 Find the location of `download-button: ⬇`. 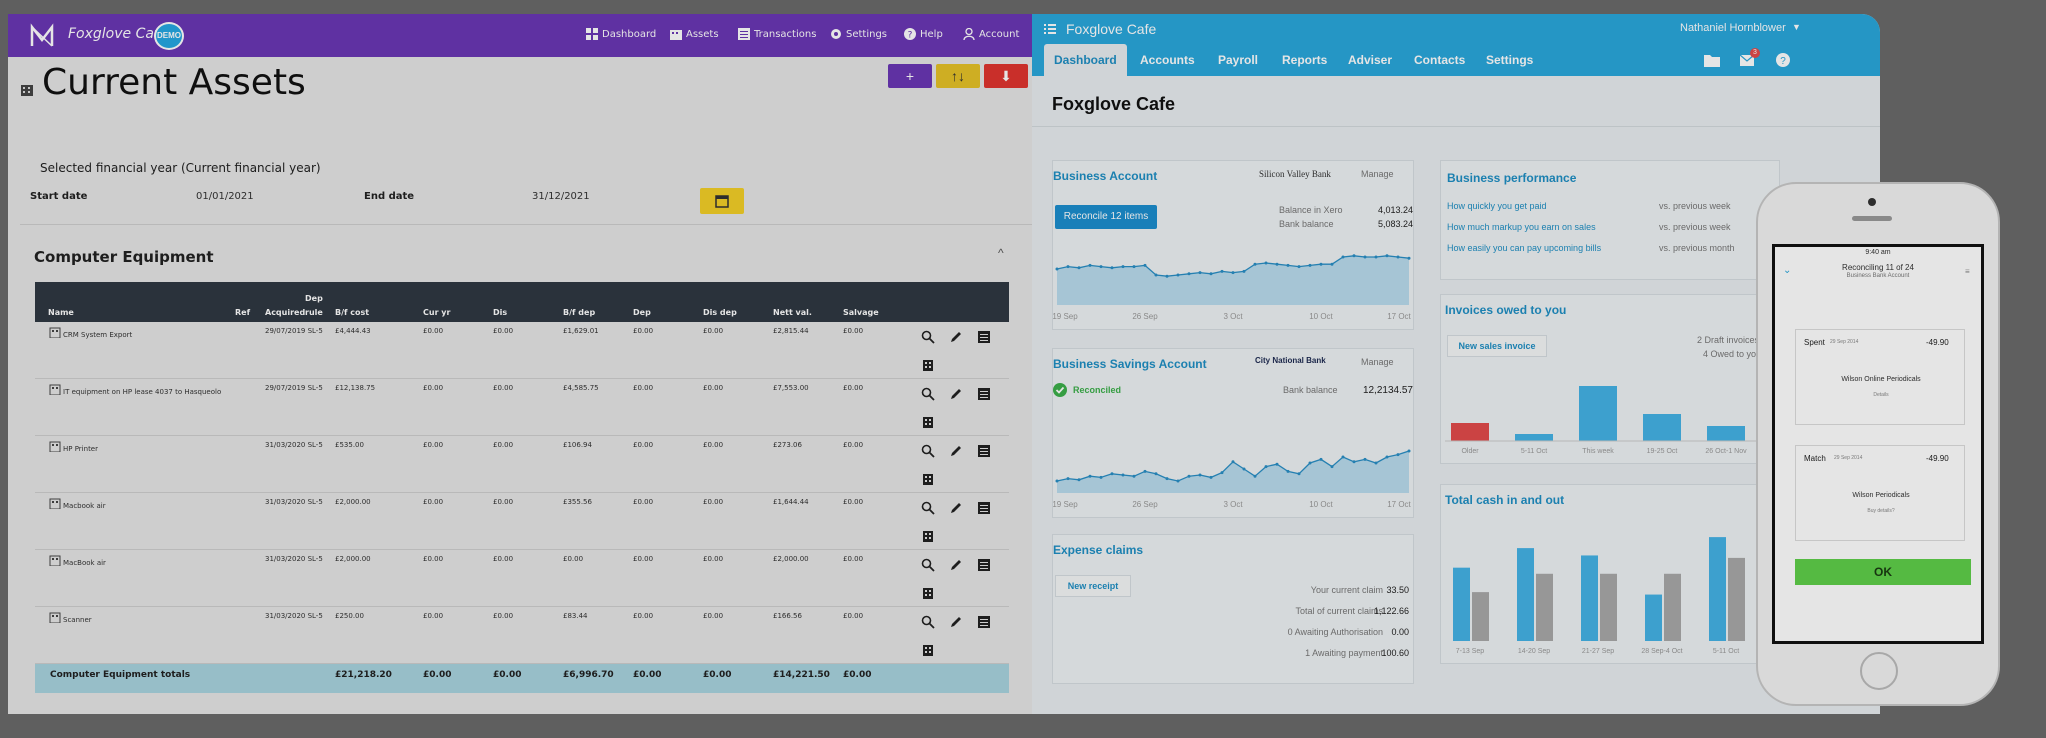

download-button: ⬇ is located at coordinates (1006, 76).